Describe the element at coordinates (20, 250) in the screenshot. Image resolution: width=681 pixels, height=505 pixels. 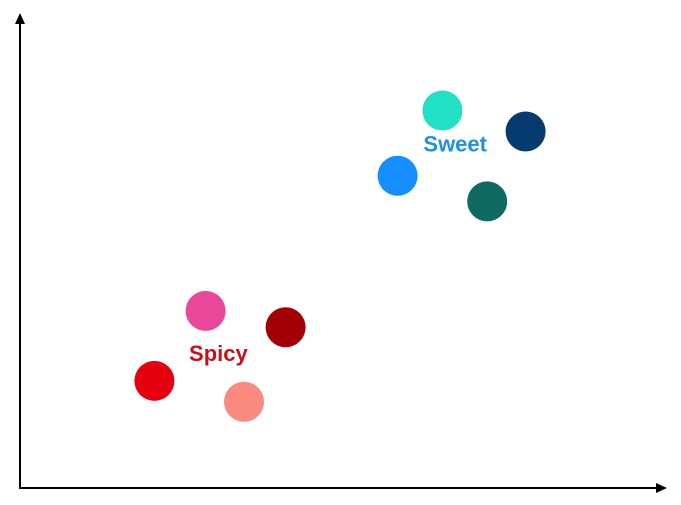
I see `y-axis` at that location.